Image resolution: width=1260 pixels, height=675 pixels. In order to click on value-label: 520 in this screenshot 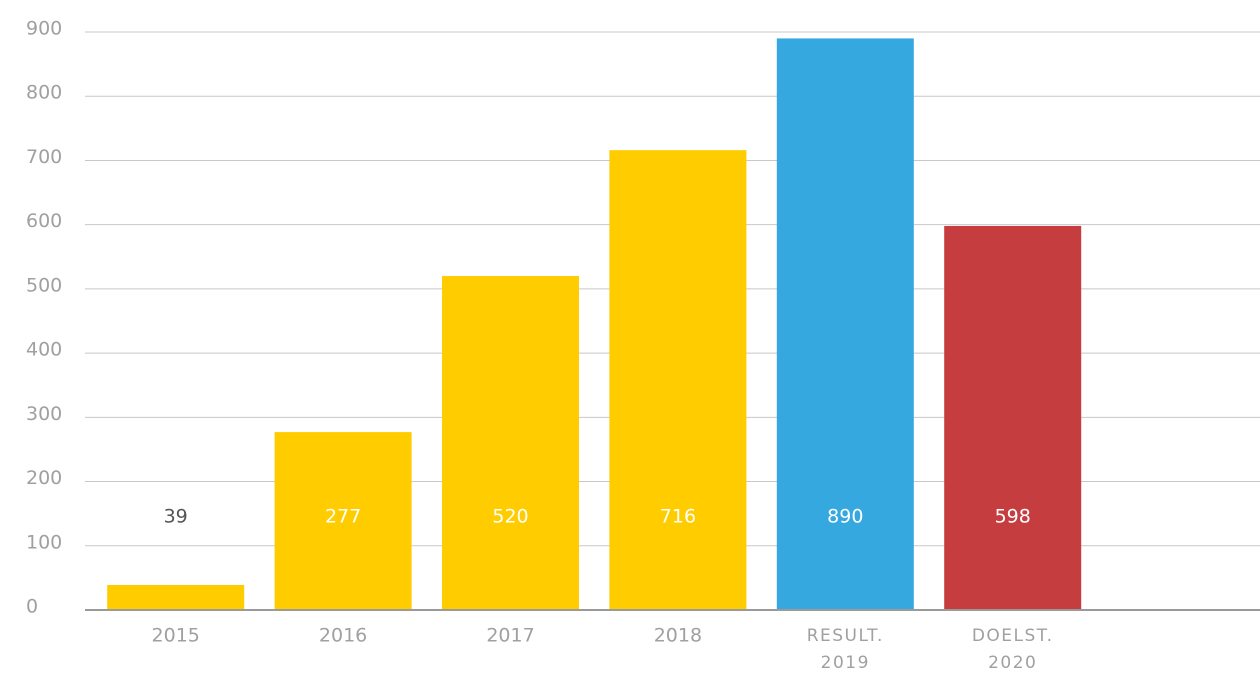, I will do `click(510, 517)`.